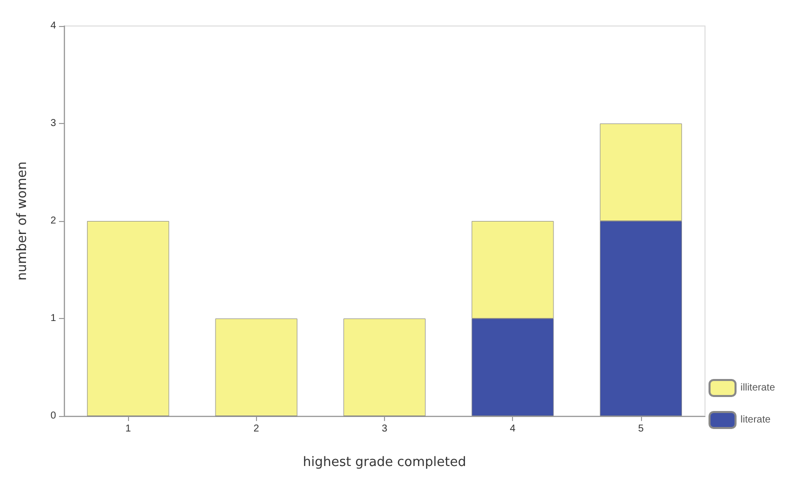 The height and width of the screenshot is (492, 798). What do you see at coordinates (22, 221) in the screenshot?
I see `y-axis-title: number of women` at bounding box center [22, 221].